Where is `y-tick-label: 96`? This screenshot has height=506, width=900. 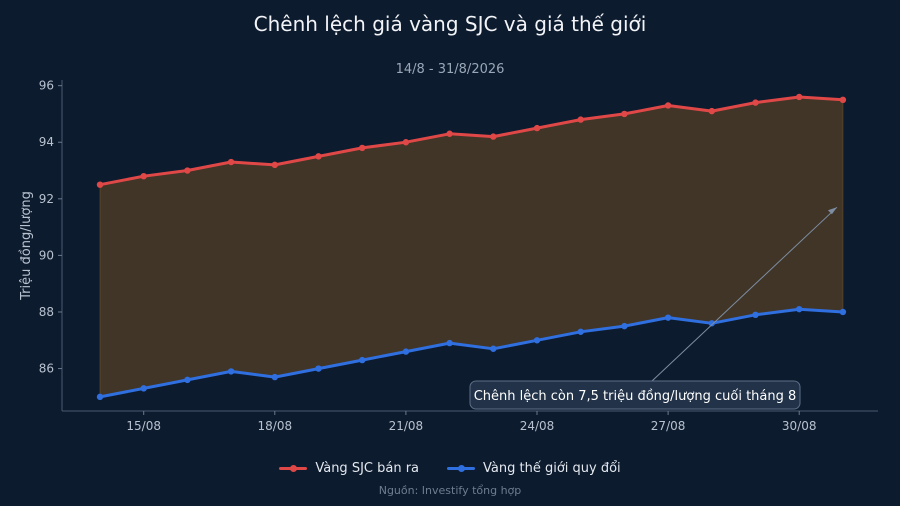 y-tick-label: 96 is located at coordinates (46, 86).